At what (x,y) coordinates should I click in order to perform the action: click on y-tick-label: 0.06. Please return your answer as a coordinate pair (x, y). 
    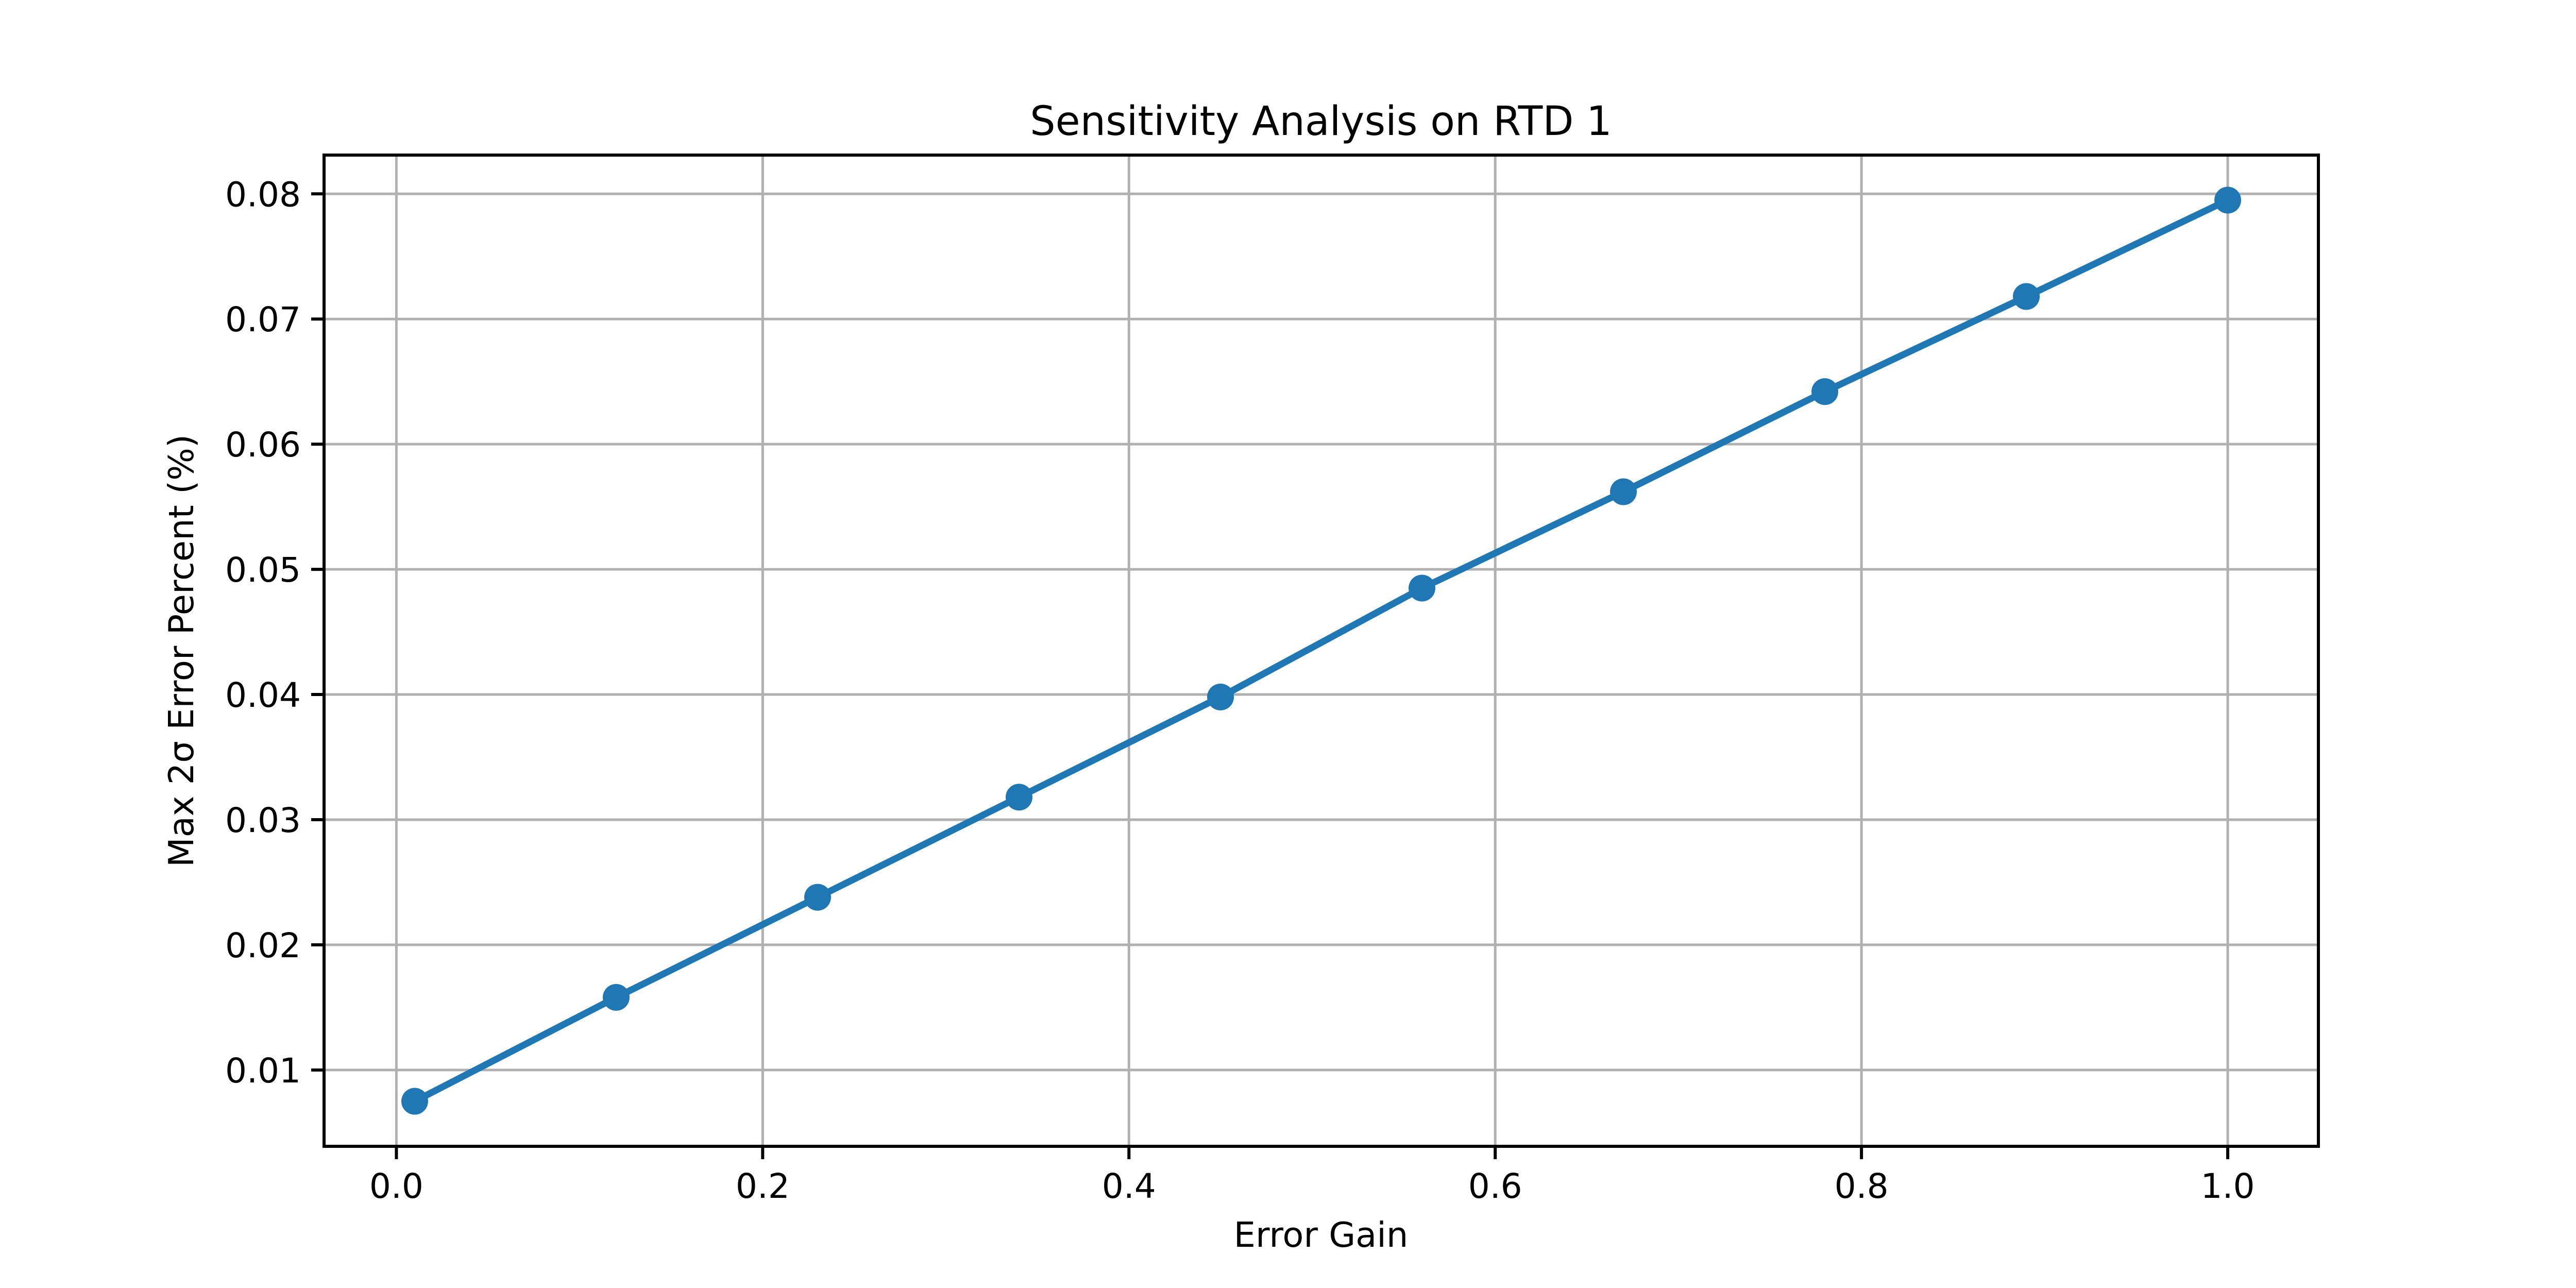
    Looking at the image, I should click on (263, 445).